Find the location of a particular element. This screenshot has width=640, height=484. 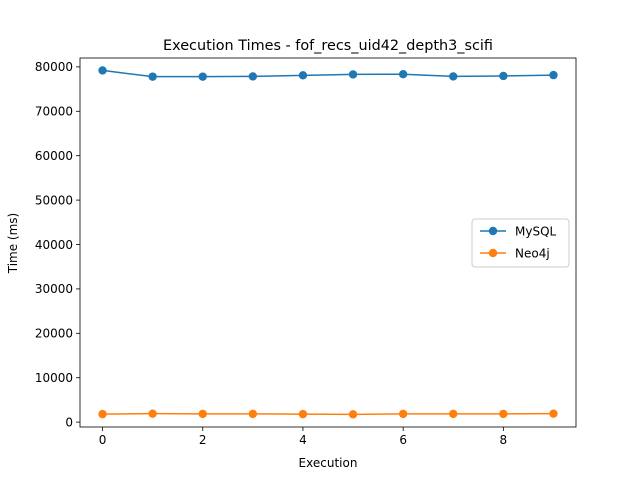

x-tick-label: 2 is located at coordinates (203, 440).